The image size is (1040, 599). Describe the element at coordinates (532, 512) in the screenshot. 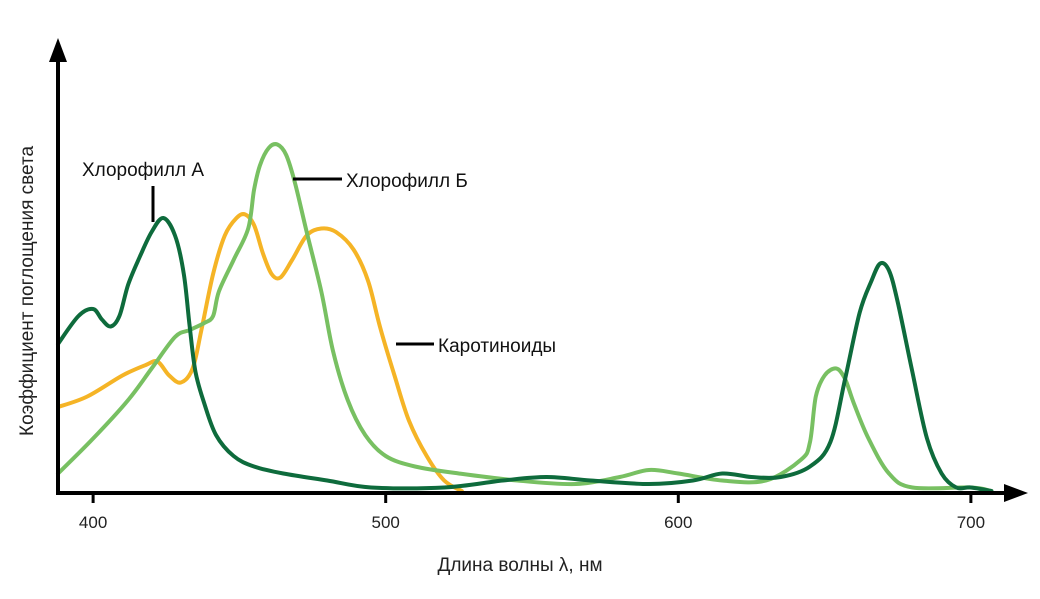

I see `tick-layer: 400 500 600 700` at that location.